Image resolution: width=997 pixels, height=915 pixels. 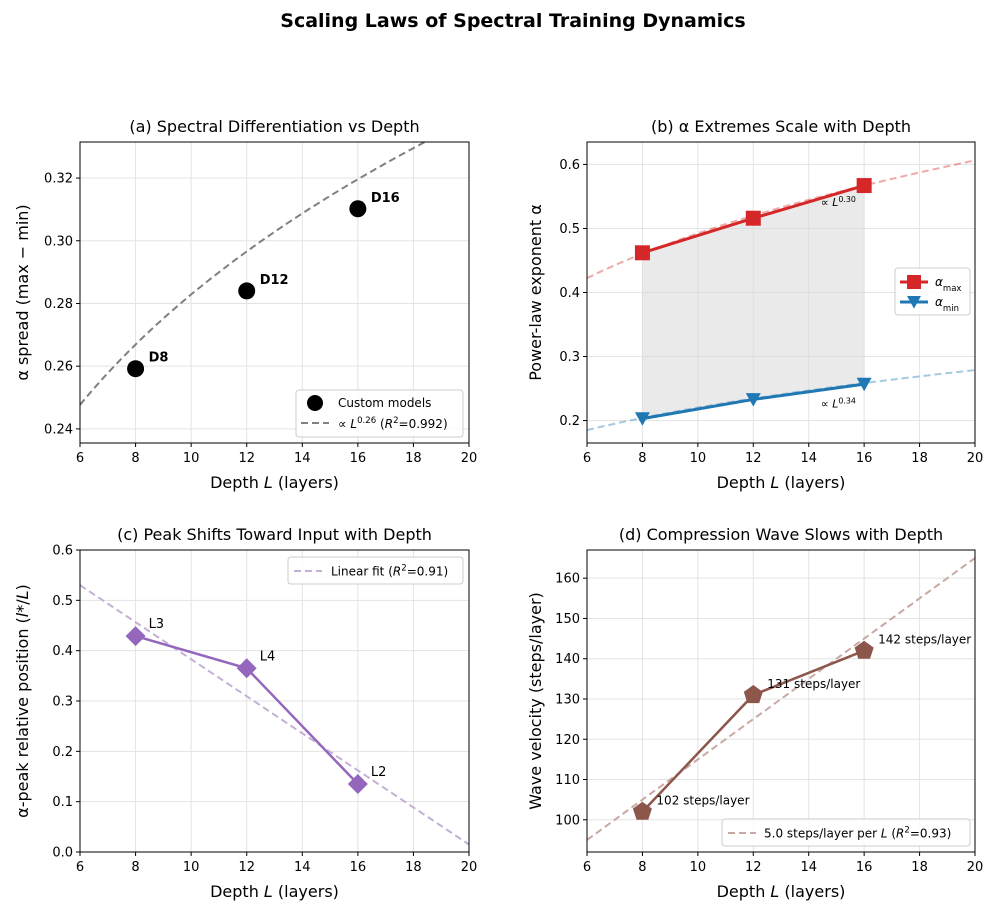 I want to click on panel-title: (b) α Extremes Scale with Depth, so click(x=781, y=126).